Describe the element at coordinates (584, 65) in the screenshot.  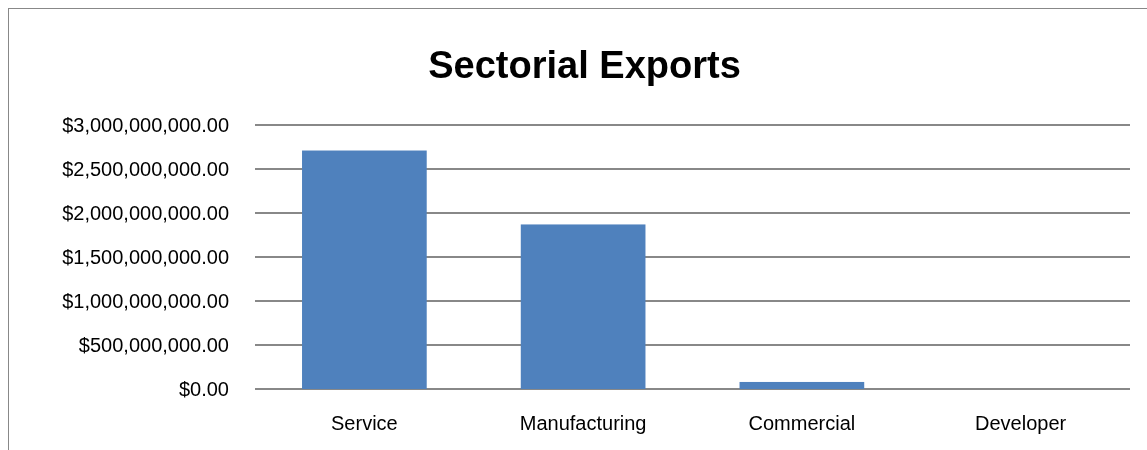
I see `chart-title: Sectorial Exports` at that location.